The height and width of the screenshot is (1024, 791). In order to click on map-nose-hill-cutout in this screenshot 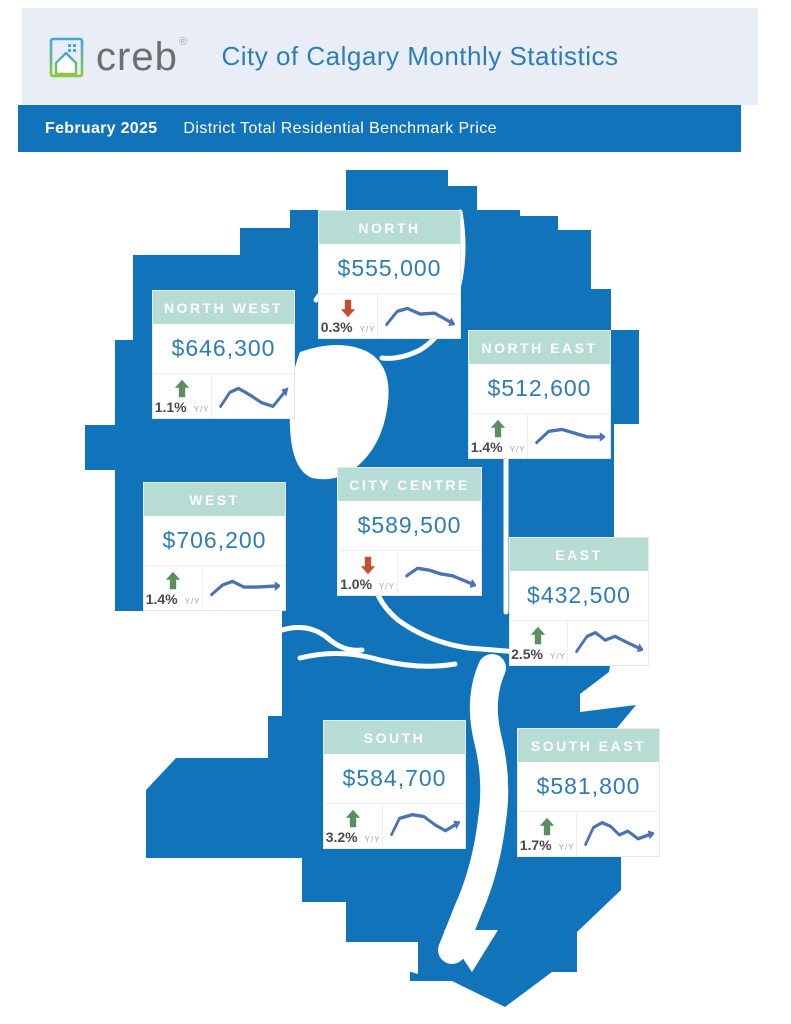, I will do `click(339, 412)`.